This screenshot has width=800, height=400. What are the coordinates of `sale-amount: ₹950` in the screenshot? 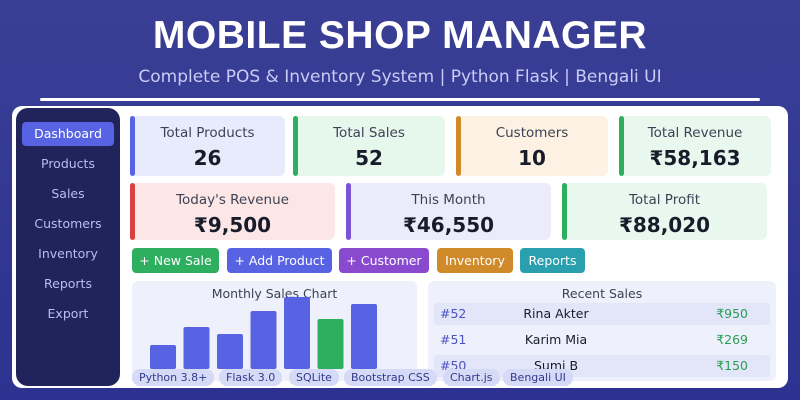 It's located at (732, 313).